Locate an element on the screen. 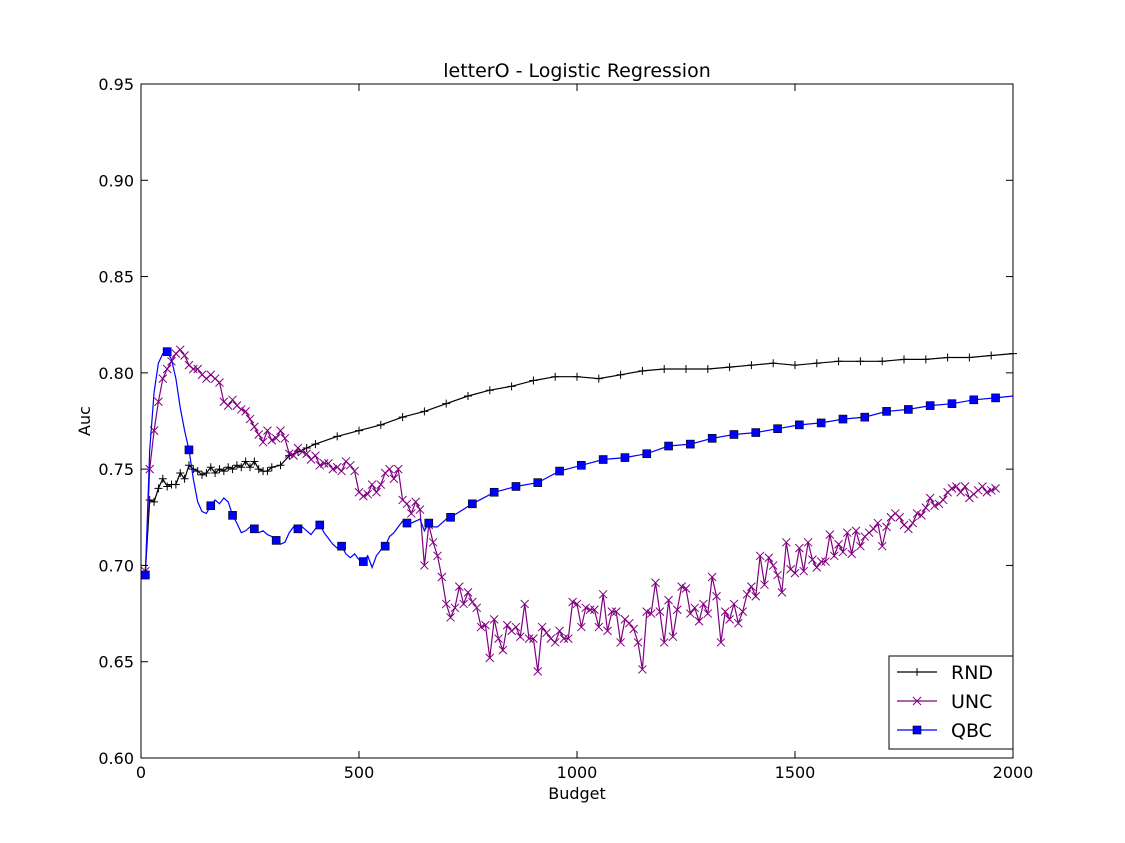 The width and height of the screenshot is (1125, 843). legend: RND UNC QBC is located at coordinates (951, 702).